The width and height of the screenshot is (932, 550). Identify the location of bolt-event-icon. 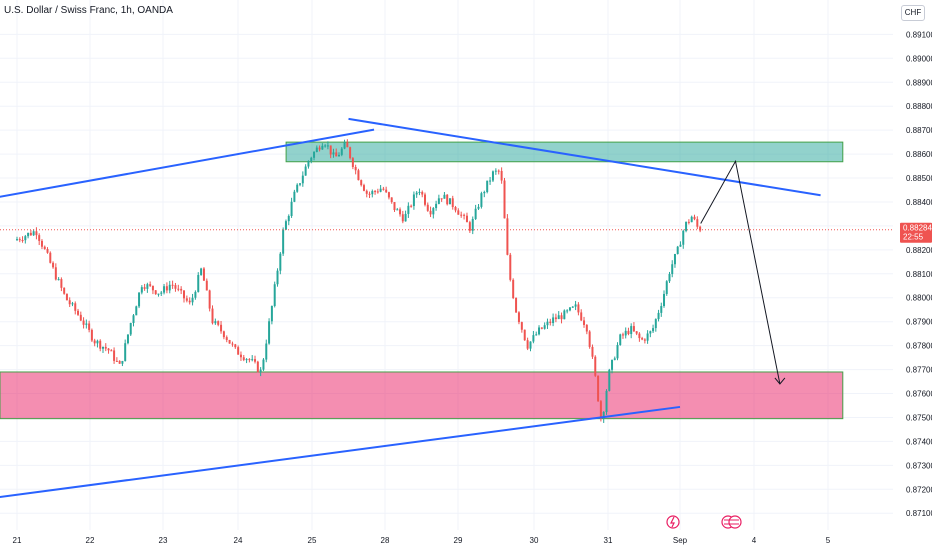
(673, 522).